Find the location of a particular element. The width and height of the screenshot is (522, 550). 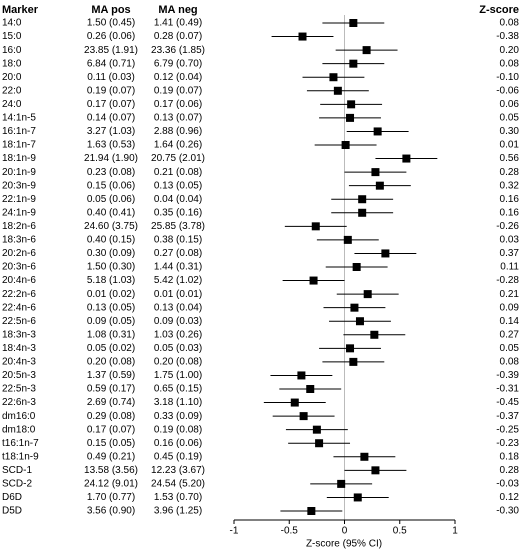

marker-label: 18:1n-9 is located at coordinates (19, 158).